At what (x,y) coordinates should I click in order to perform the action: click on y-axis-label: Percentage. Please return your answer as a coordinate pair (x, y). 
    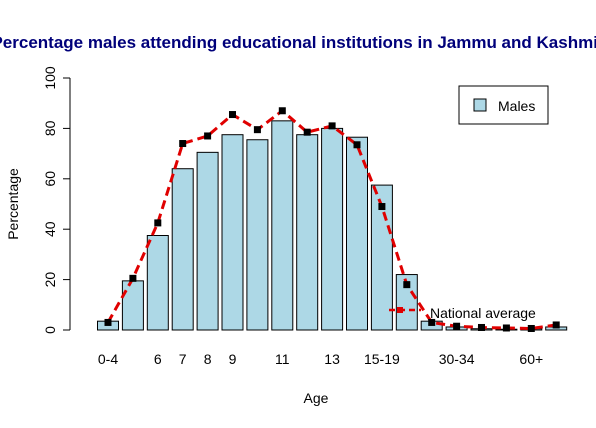
    Looking at the image, I should click on (13, 204).